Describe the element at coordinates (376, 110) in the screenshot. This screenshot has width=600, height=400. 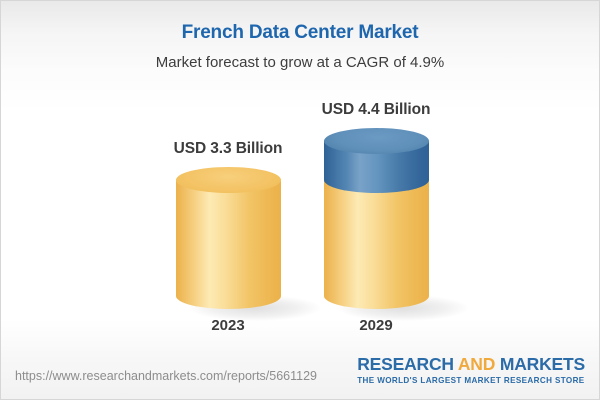
I see `value-label: USD 4.4 Billion` at that location.